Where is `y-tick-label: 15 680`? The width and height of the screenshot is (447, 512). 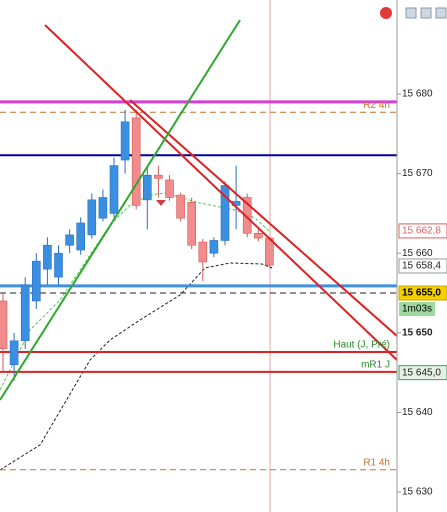
y-tick-label: 15 680 is located at coordinates (417, 94).